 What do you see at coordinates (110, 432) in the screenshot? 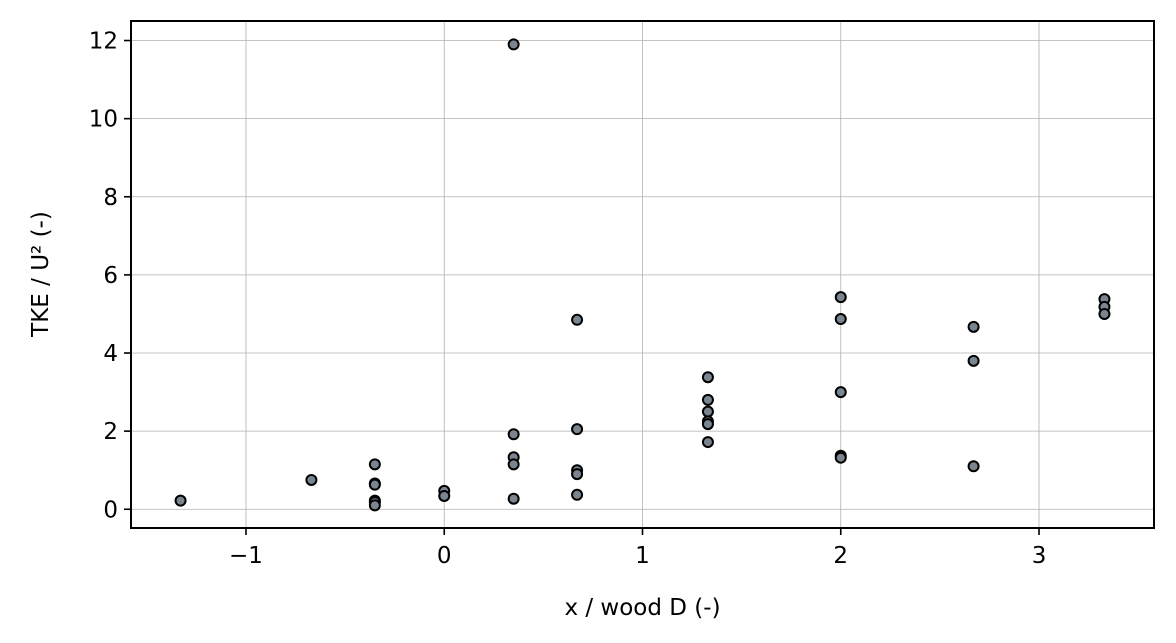
I see `y-tick-label: 2` at bounding box center [110, 432].